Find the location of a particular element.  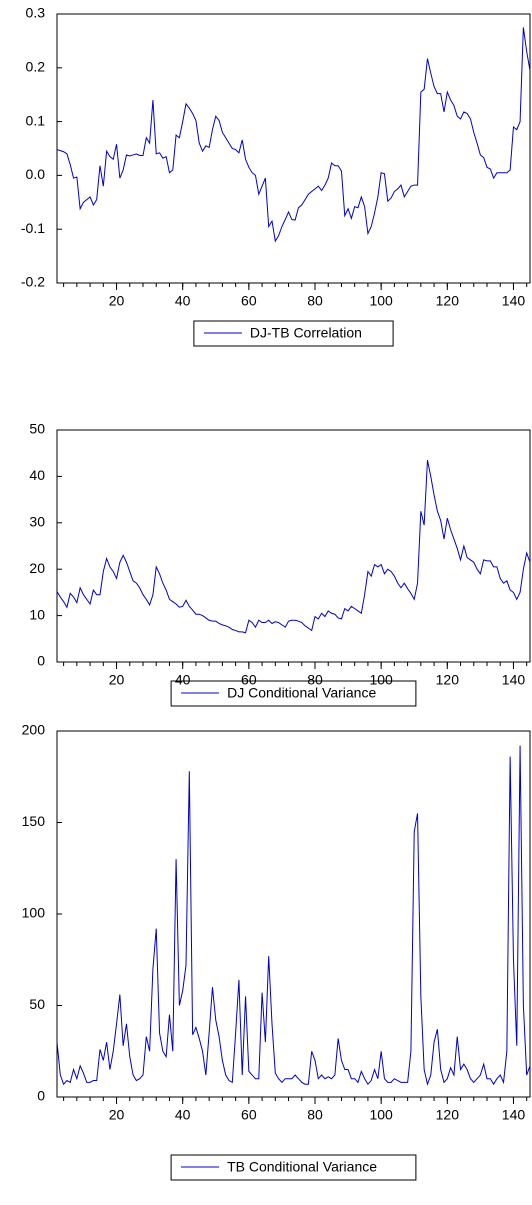

y-tick-label: 0.2 is located at coordinates (36, 67).